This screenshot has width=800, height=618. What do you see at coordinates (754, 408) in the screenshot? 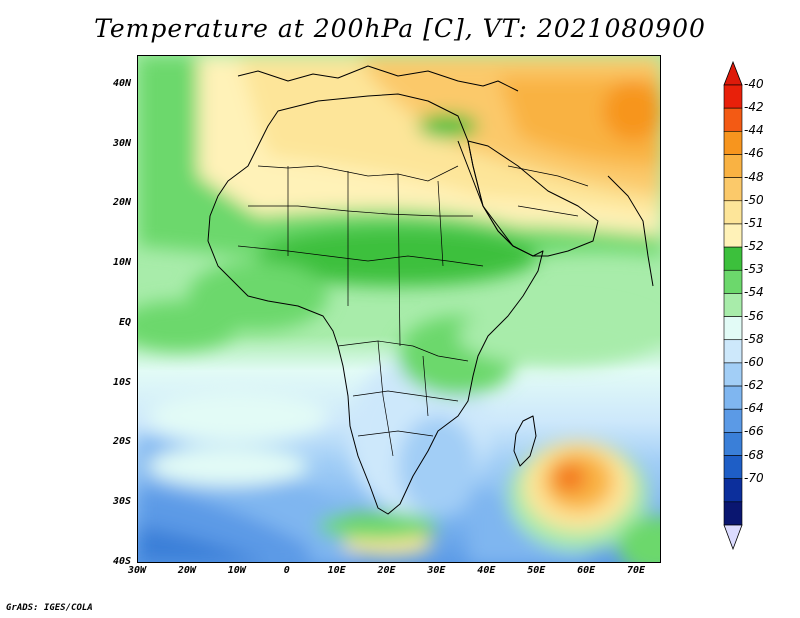
I see `colorbar-level-label: -64` at bounding box center [754, 408].